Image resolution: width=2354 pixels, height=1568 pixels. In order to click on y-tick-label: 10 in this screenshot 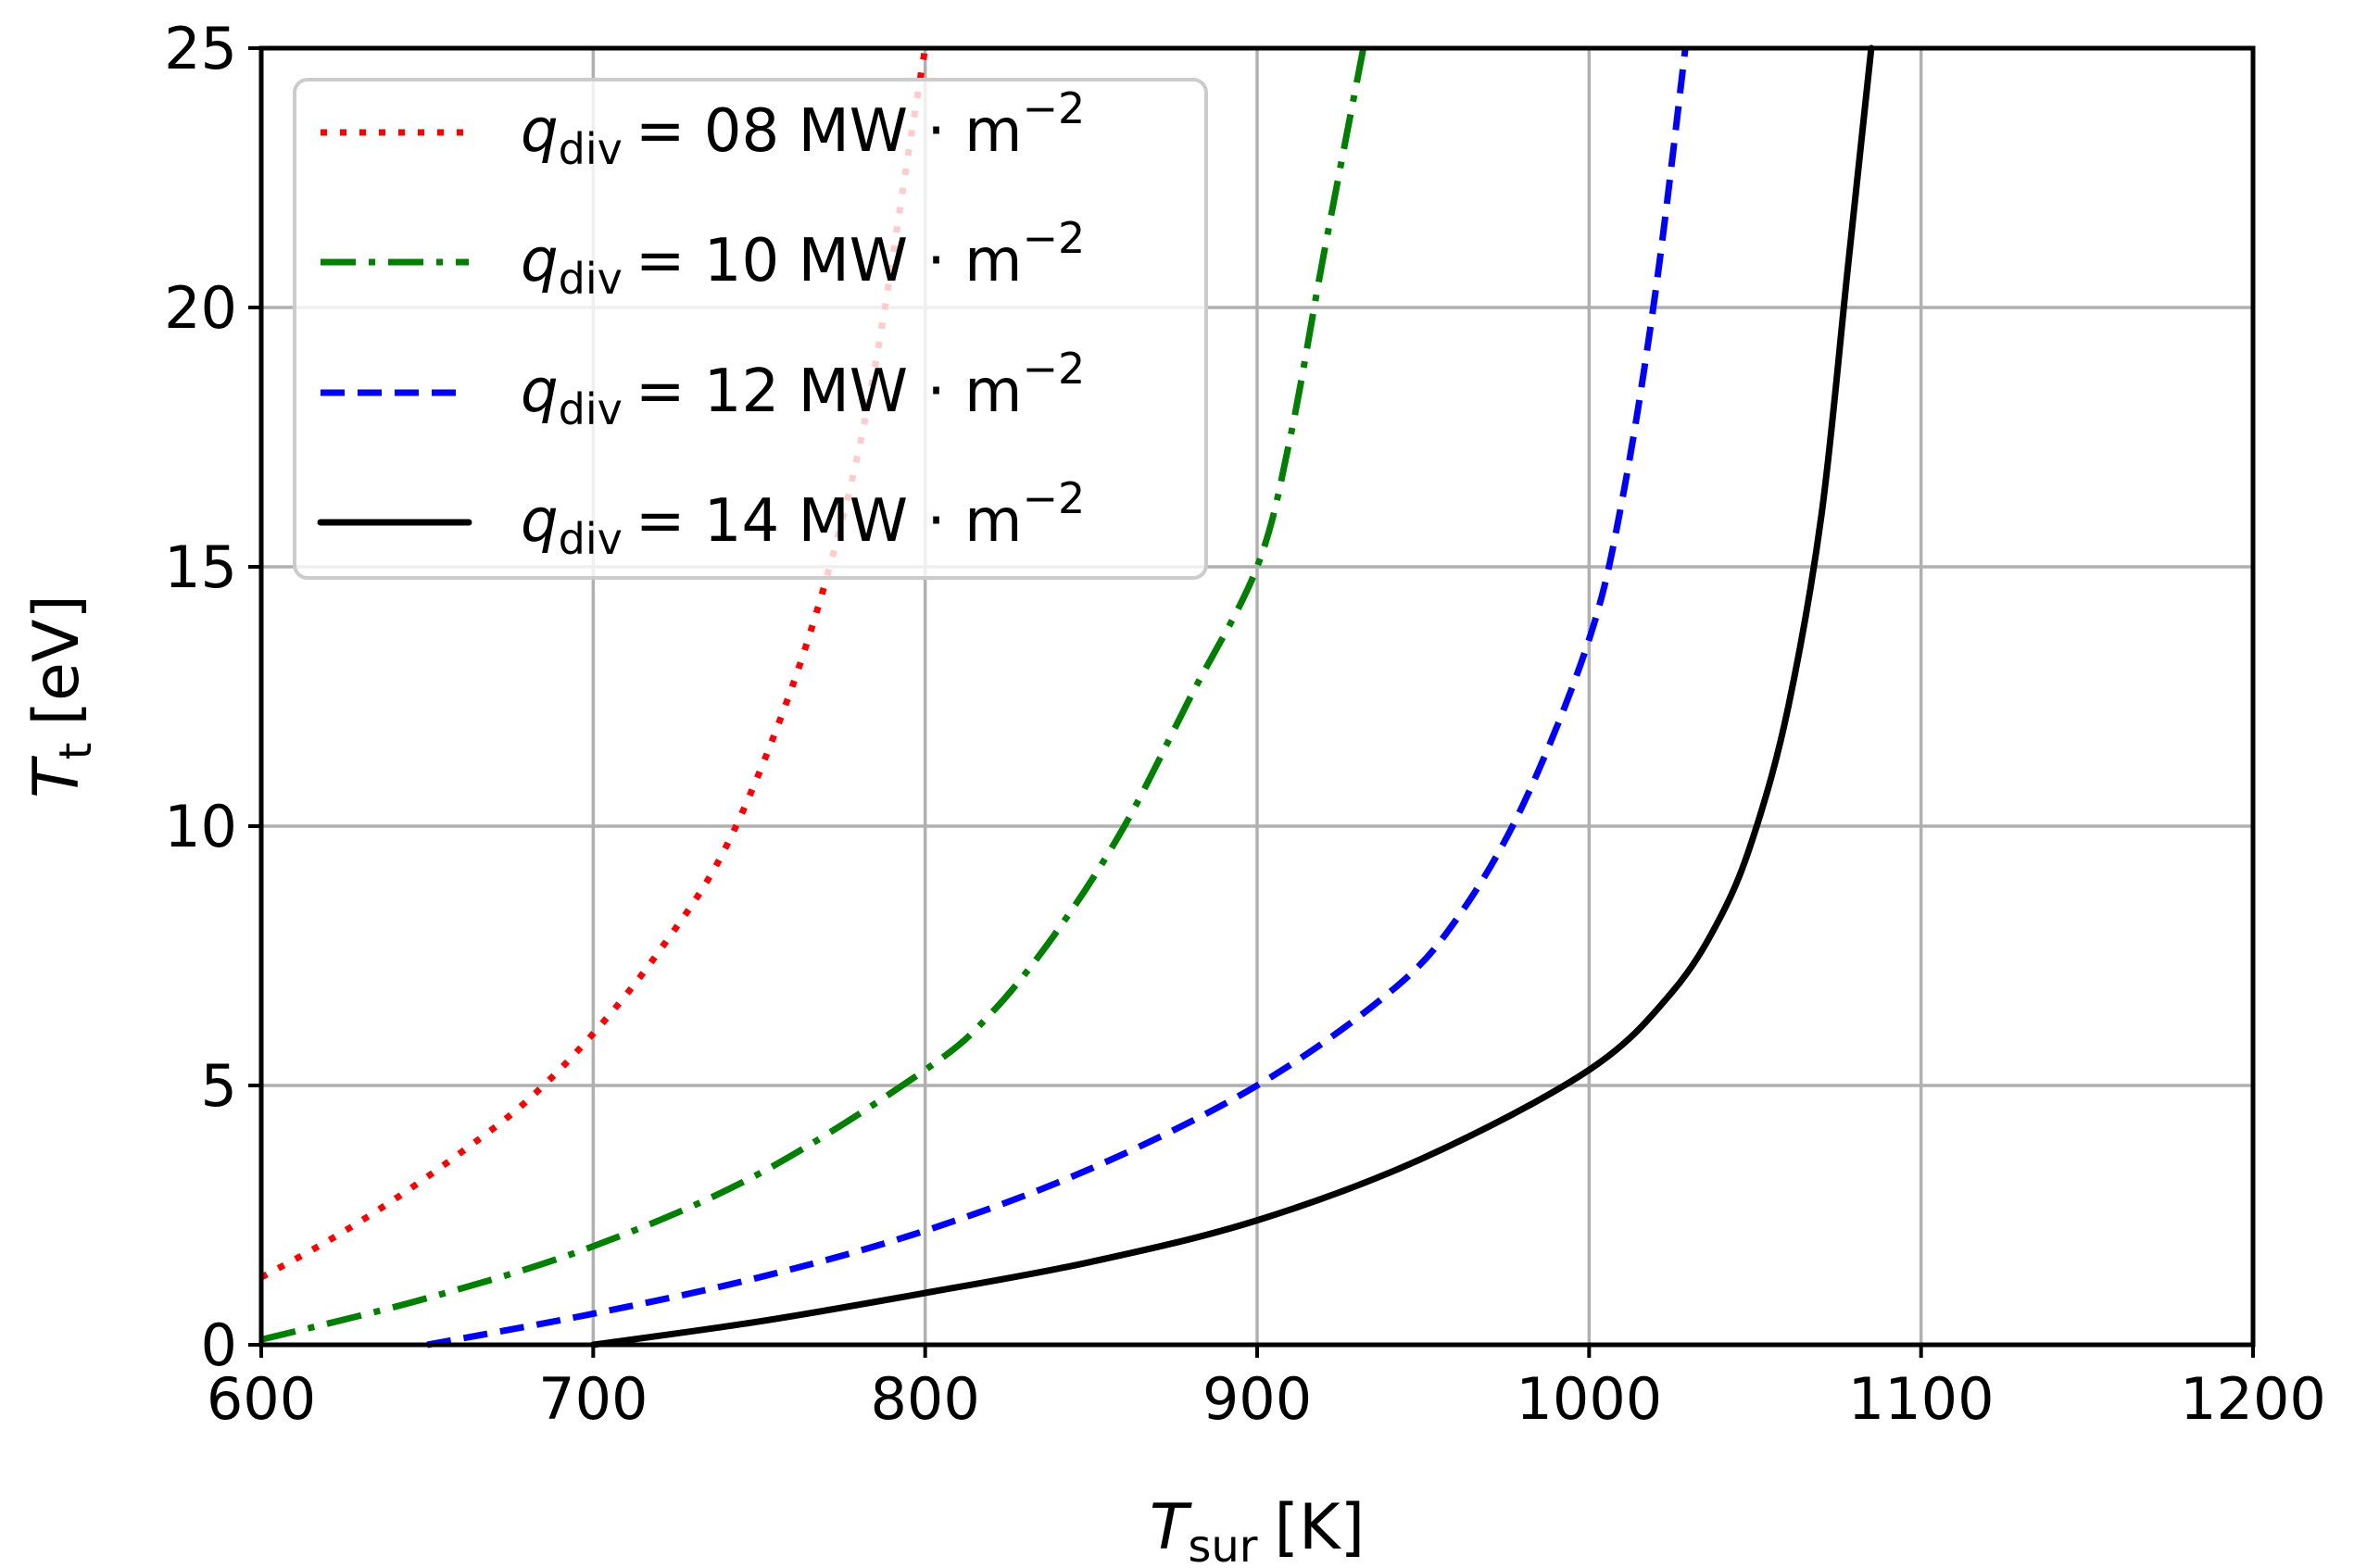, I will do `click(200, 827)`.